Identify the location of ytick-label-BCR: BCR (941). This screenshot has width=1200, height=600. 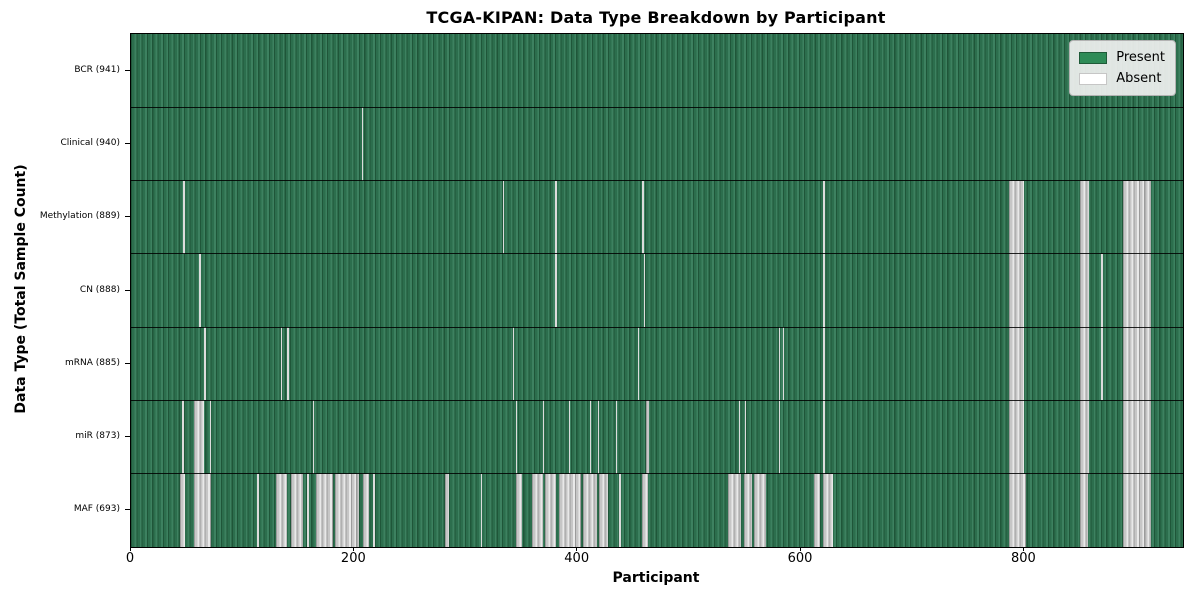
(97, 69).